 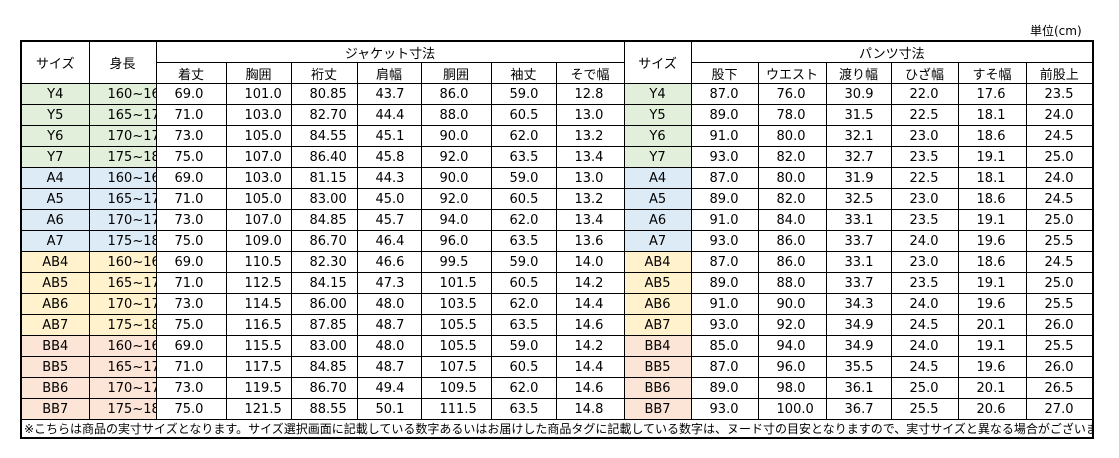 I want to click on table-cell: 48.7, so click(x=389, y=325).